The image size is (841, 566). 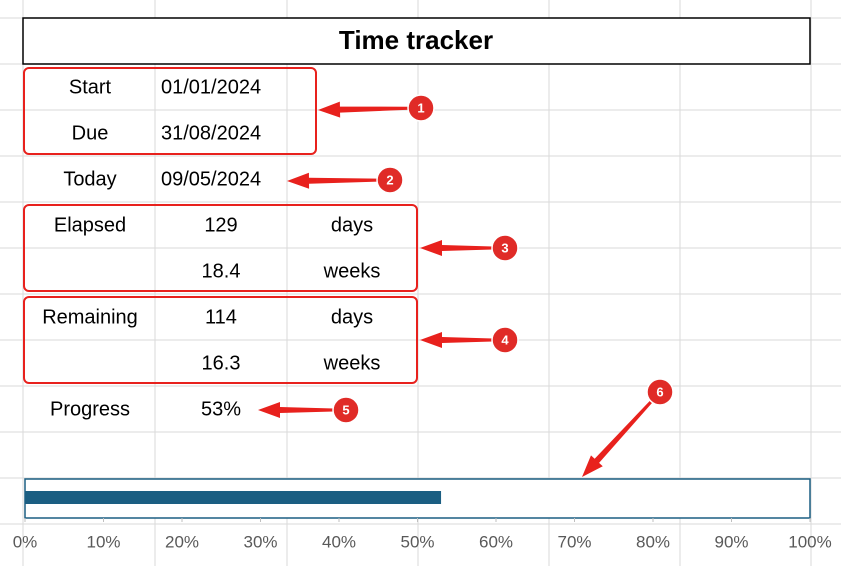 What do you see at coordinates (25, 541) in the screenshot?
I see `x-tick-label: 0%` at bounding box center [25, 541].